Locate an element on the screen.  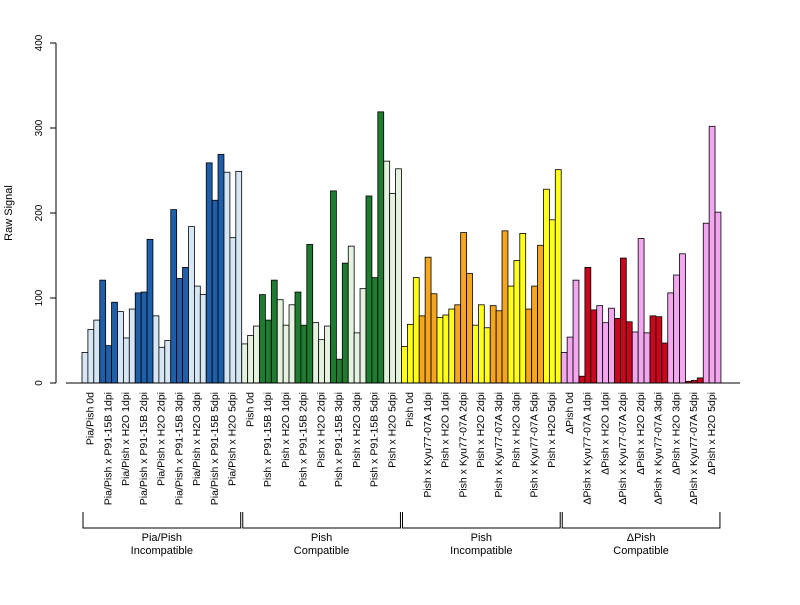
x-tick-label: Pish x H2O 1dpi is located at coordinates (446, 430).